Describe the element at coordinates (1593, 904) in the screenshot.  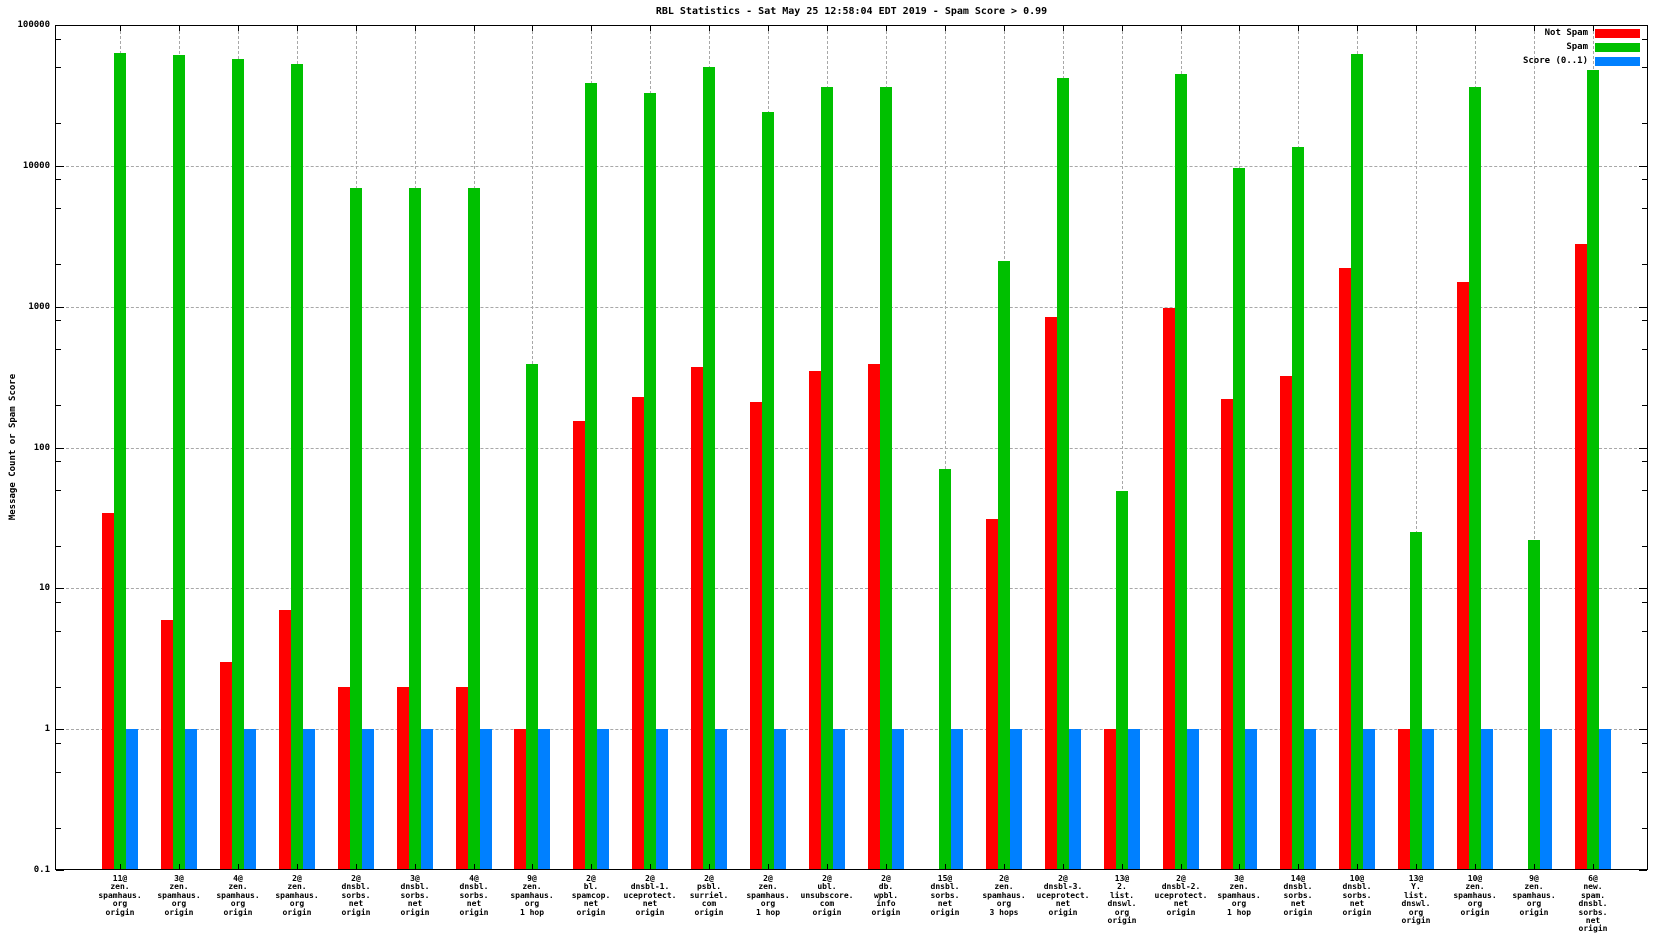
I see `x-tick-label: 6@ new. spam. dnsbl. sorbs. net origin` at that location.